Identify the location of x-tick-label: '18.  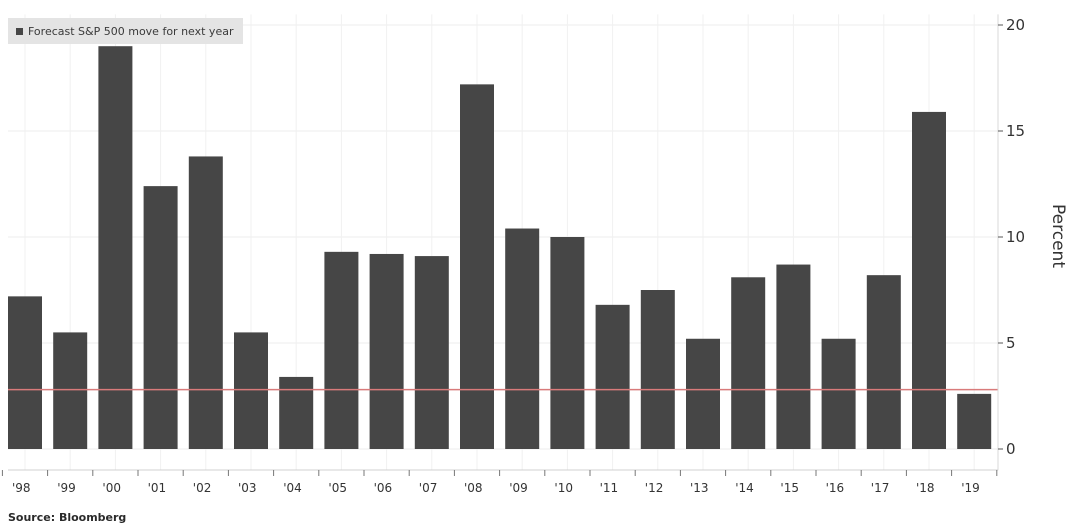
(925, 488).